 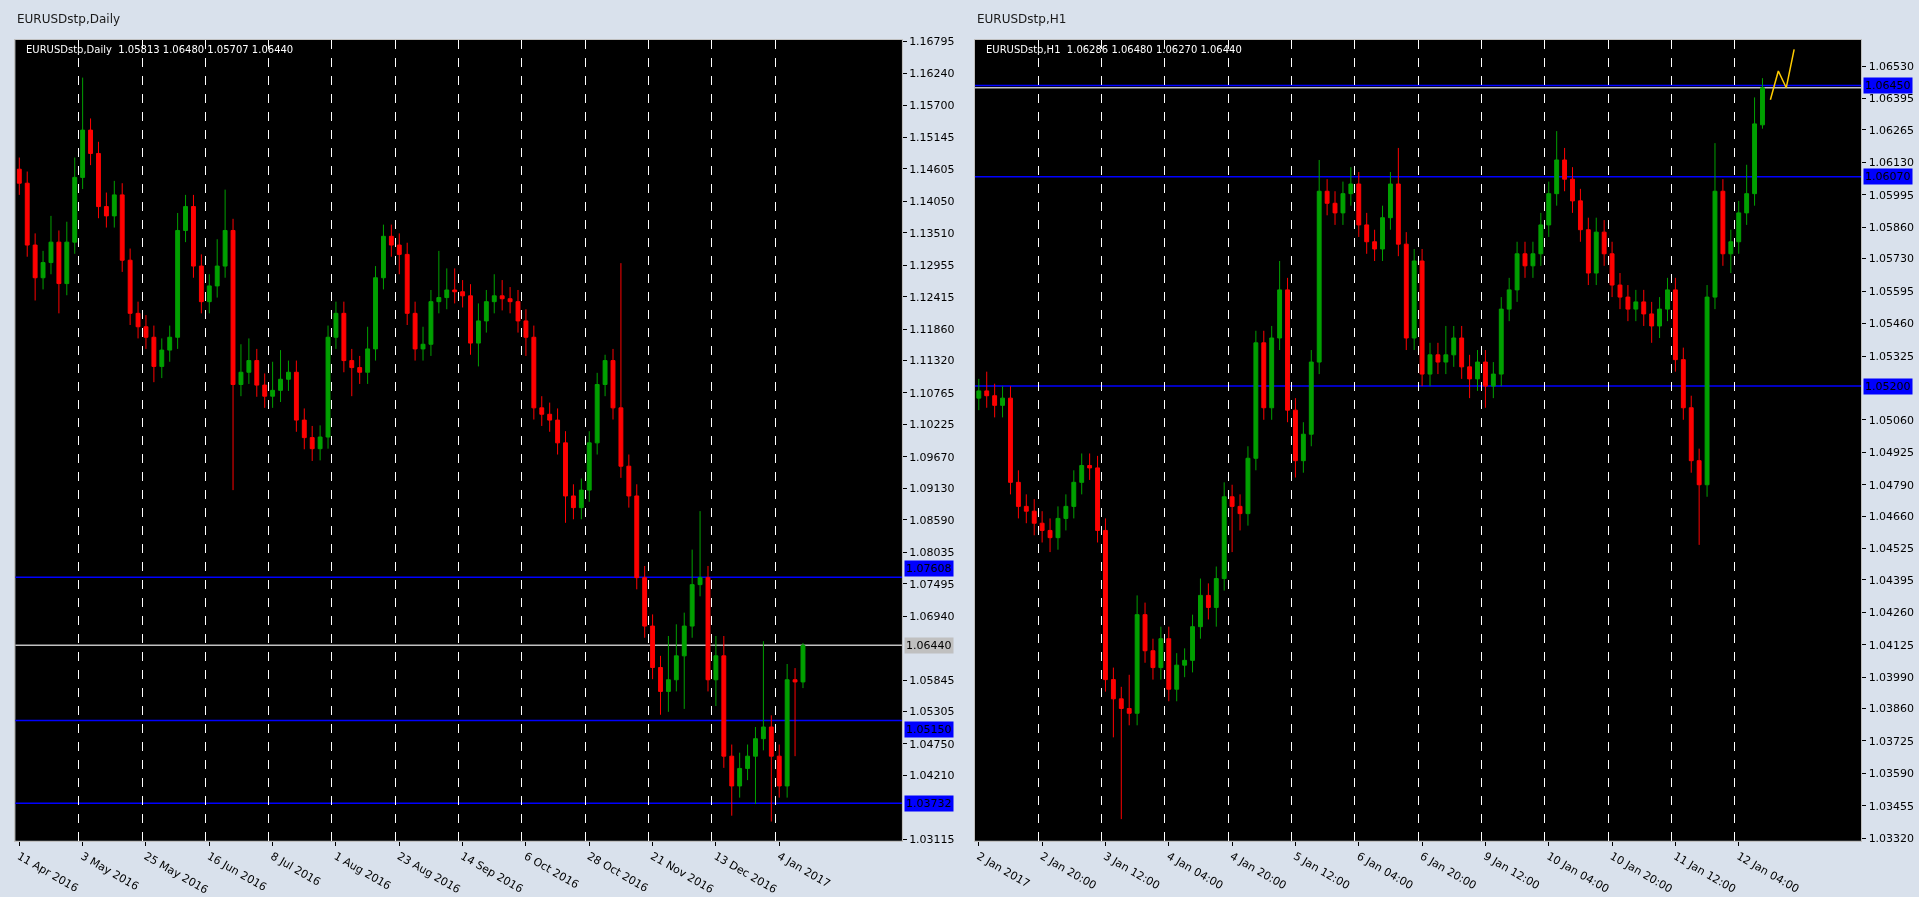 I want to click on y-tick-label: 1.05595, so click(x=1891, y=291).